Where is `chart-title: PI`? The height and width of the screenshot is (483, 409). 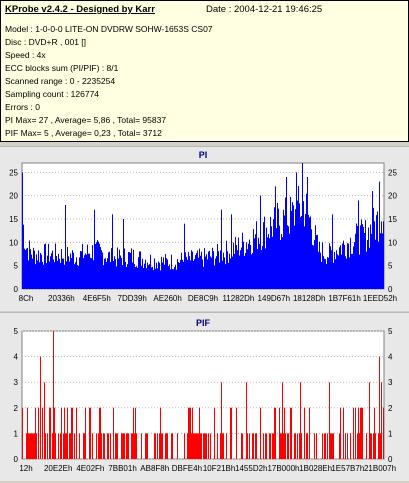
chart-title: PI is located at coordinates (203, 155).